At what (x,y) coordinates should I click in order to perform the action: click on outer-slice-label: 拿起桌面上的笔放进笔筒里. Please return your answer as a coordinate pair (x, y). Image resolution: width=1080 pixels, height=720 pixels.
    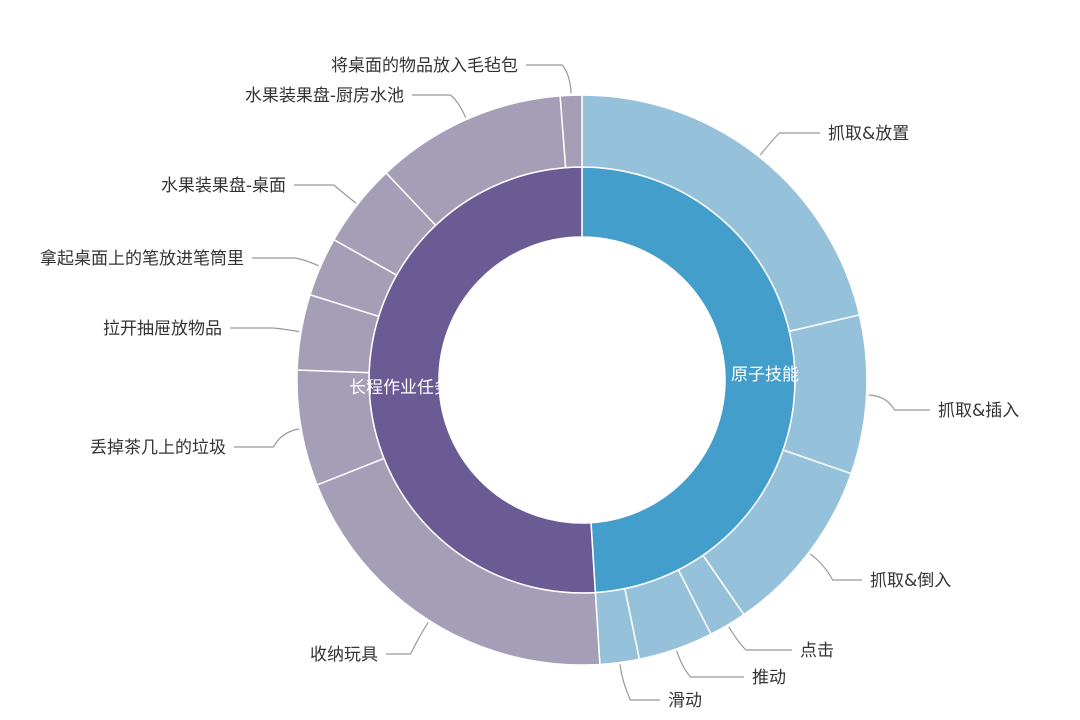
    Looking at the image, I should click on (142, 258).